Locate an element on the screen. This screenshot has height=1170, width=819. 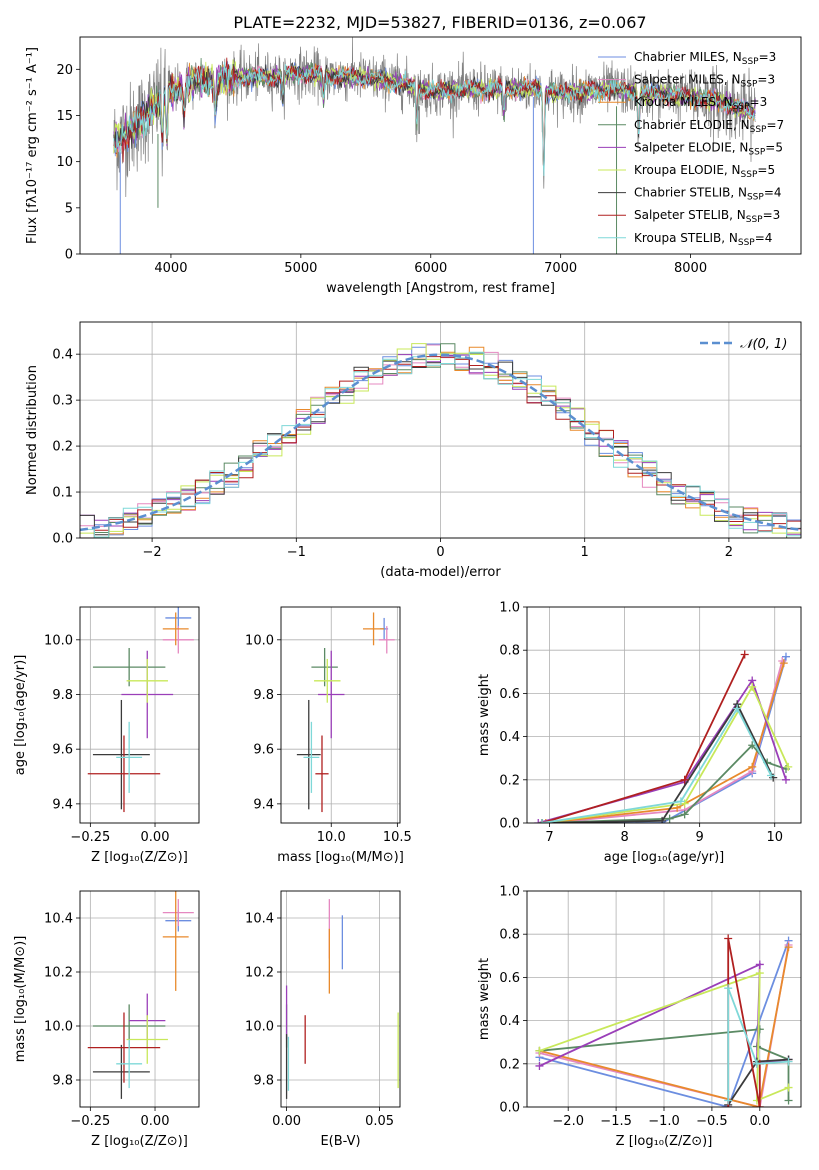
y-tick-label: 10.0 is located at coordinates (259, 640).